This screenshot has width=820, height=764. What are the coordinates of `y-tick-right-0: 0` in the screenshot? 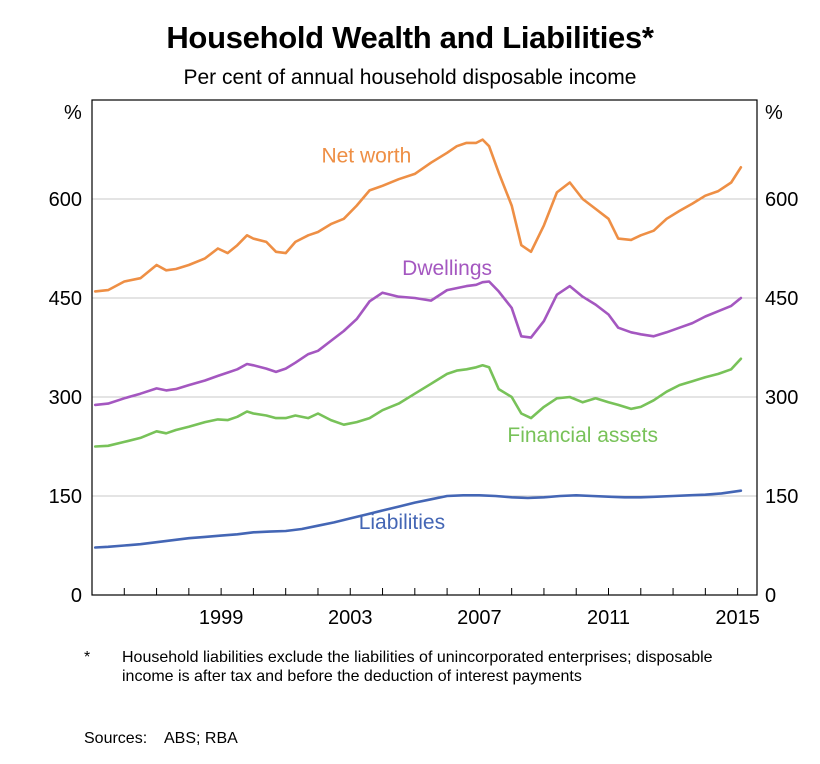 It's located at (770, 596).